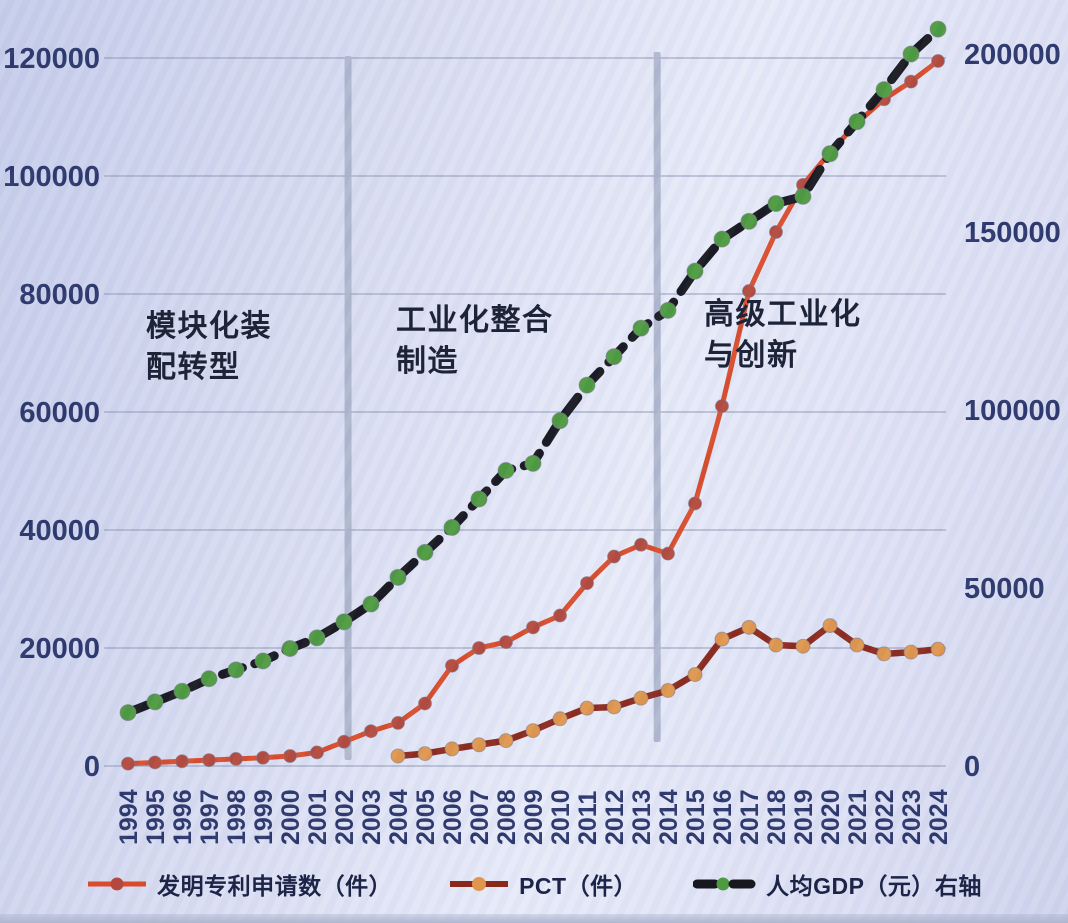 This screenshot has width=1068, height=923. Describe the element at coordinates (1012, 55) in the screenshot. I see `right-axis-tick-label: 200000` at that location.